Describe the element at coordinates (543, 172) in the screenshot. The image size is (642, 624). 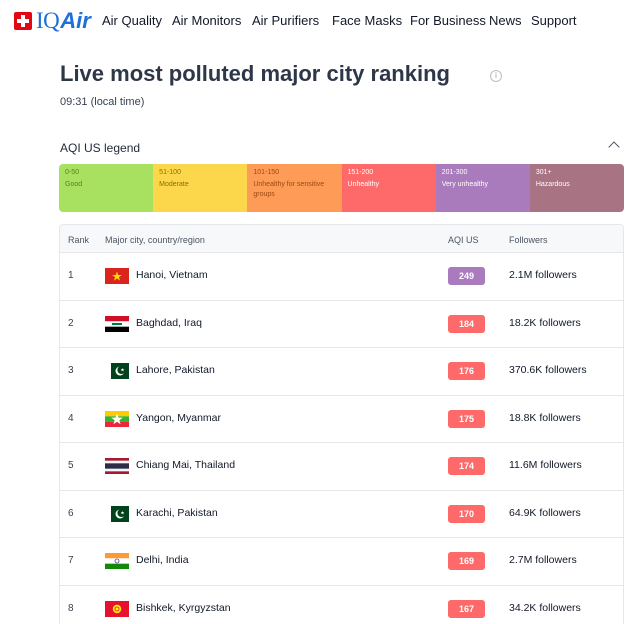
I see `legend-range: 301+` at that location.